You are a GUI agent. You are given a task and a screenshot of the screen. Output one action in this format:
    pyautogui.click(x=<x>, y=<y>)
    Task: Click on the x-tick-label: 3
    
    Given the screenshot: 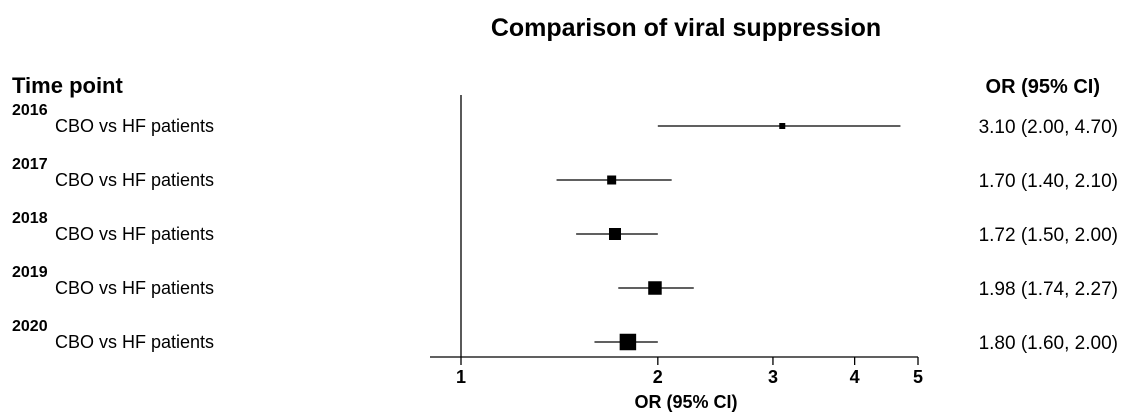 What is the action you would take?
    pyautogui.click(x=773, y=377)
    